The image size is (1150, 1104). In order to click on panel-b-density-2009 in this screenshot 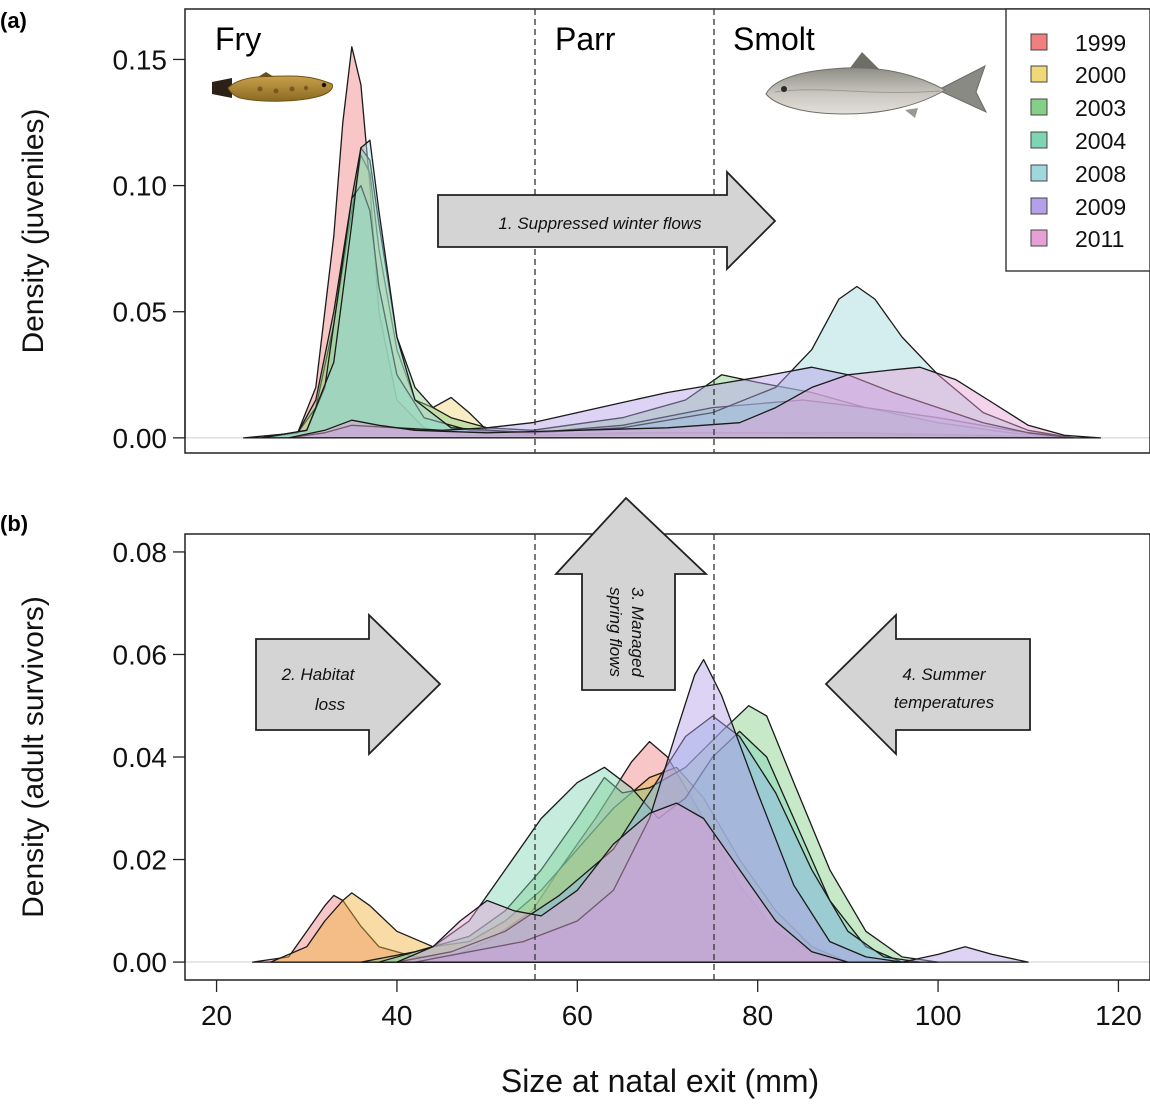, I will do `click(721, 810)`.